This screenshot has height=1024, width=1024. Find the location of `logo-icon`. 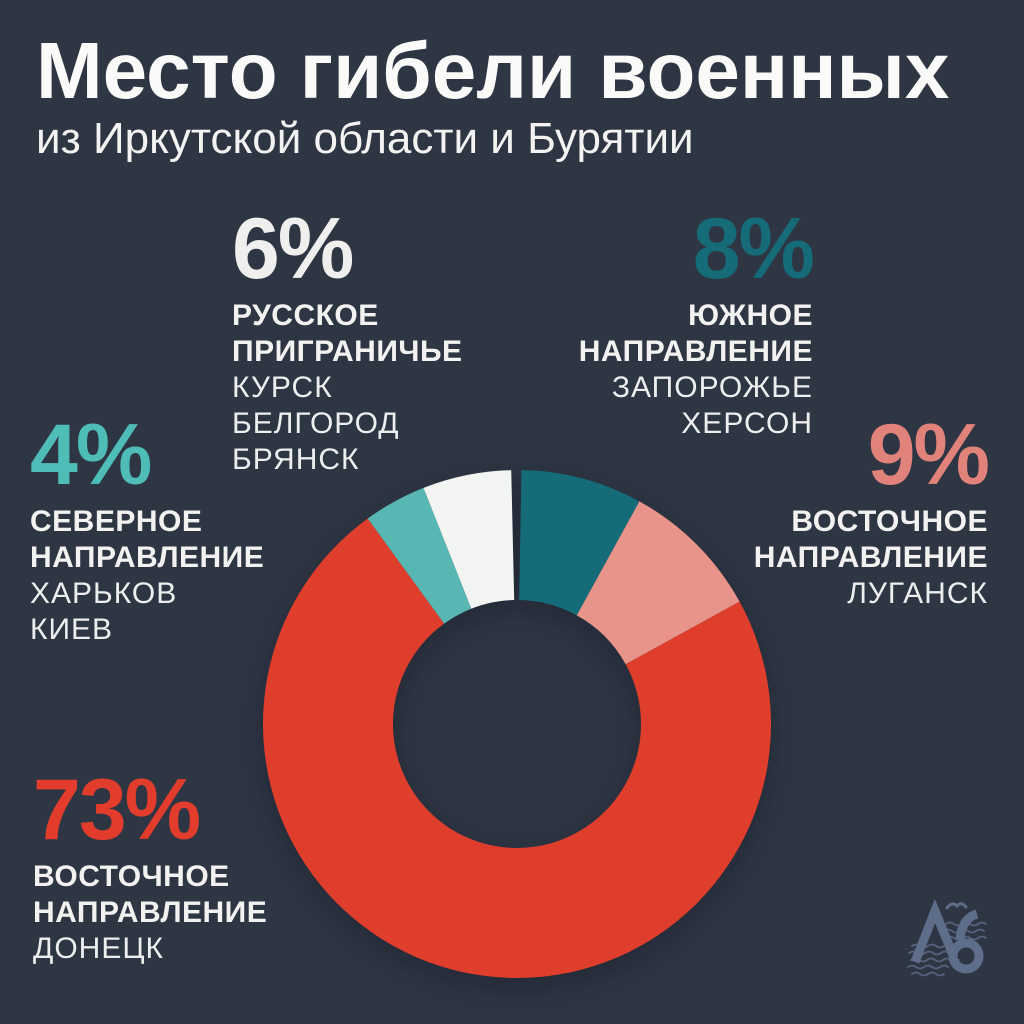

logo-icon is located at coordinates (947, 937).